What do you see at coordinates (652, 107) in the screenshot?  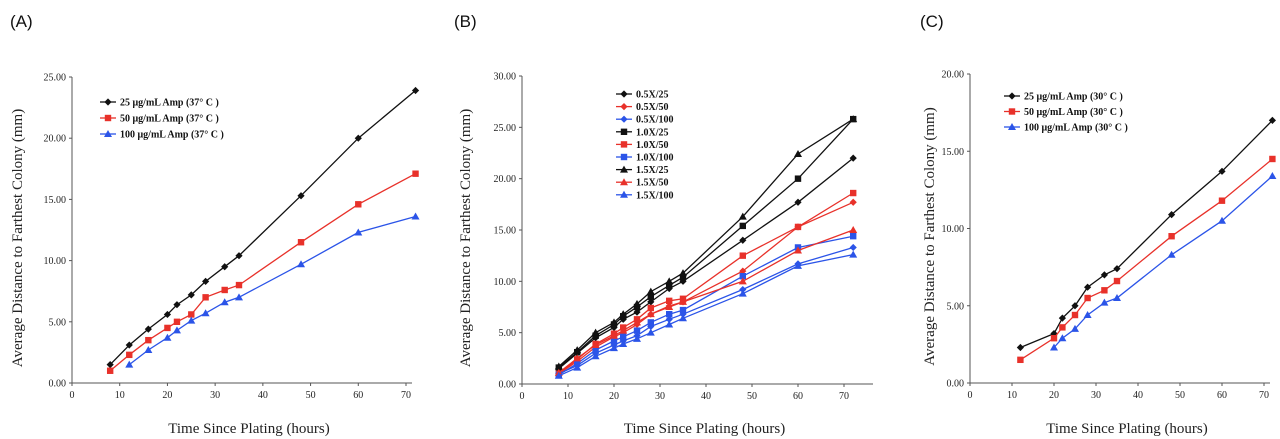 I see `legend-label: 0.5X/50` at bounding box center [652, 107].